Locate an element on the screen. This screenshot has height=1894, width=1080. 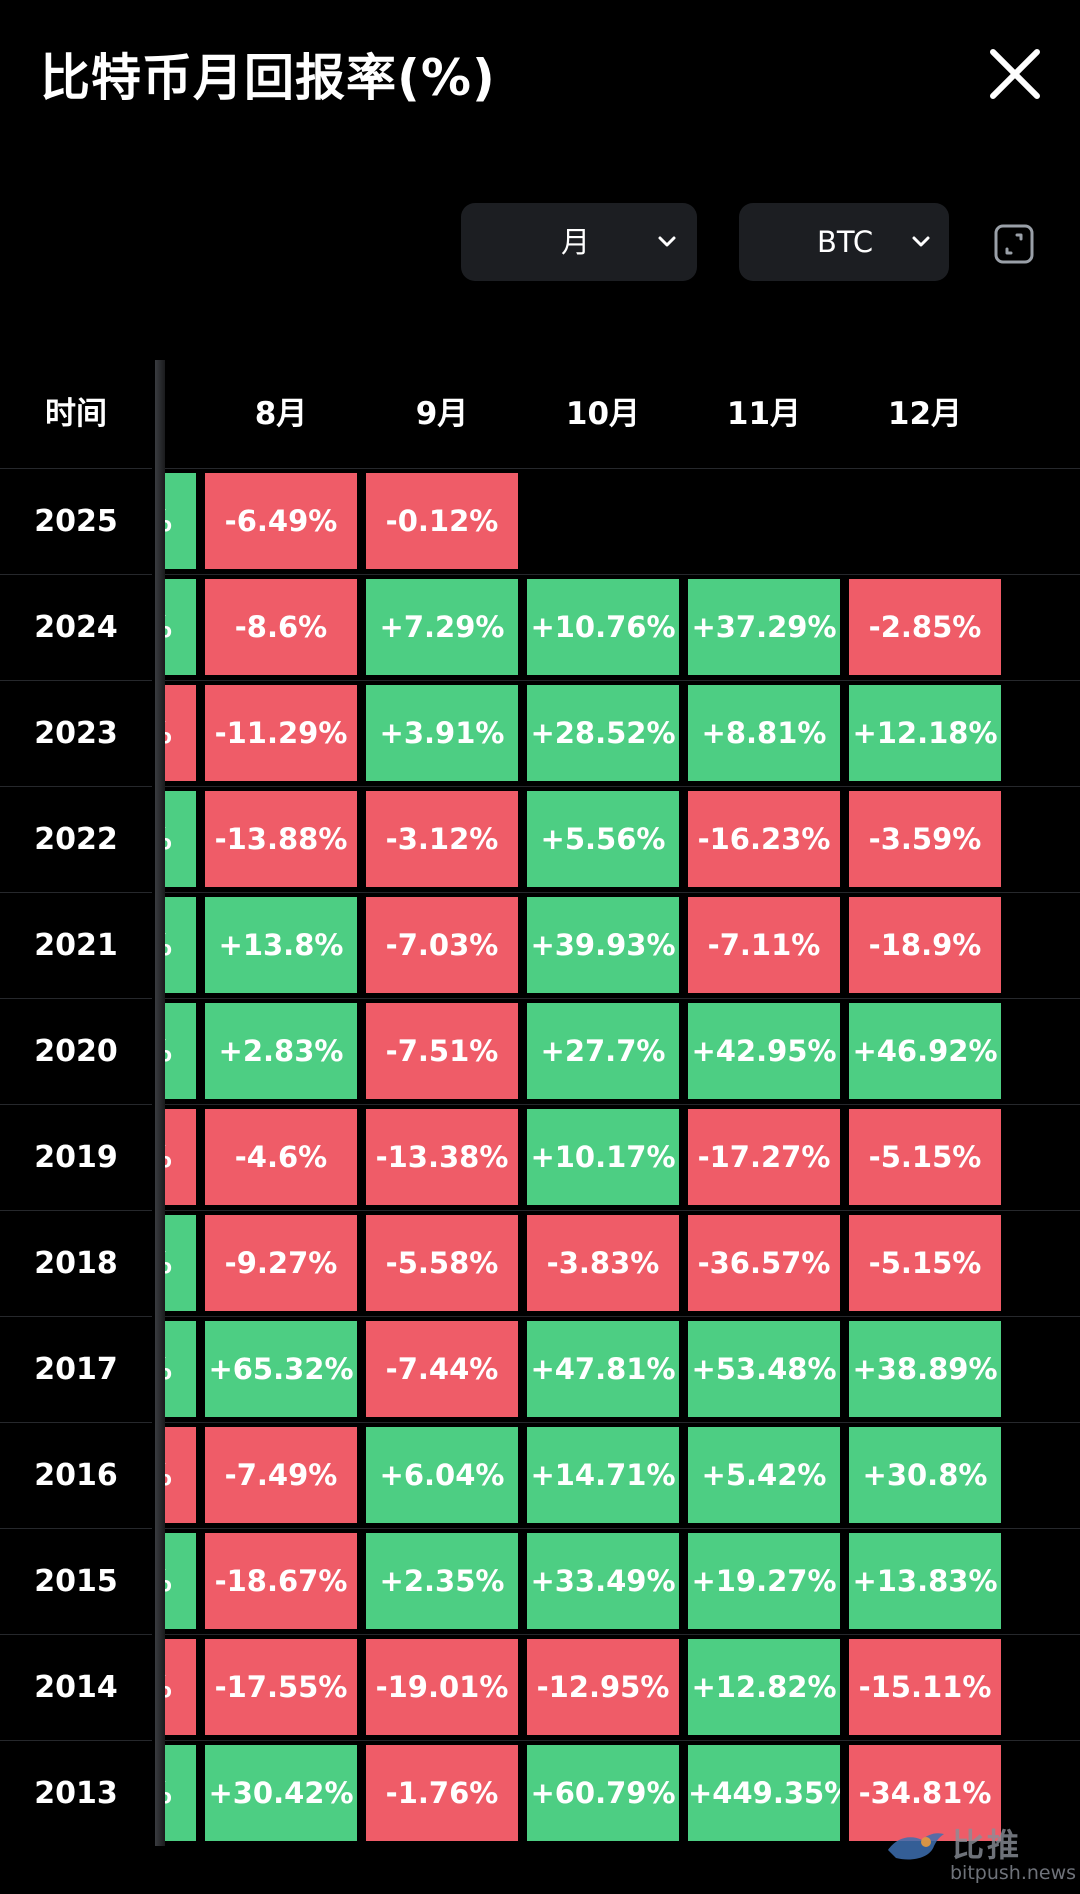
asset-select: BTC is located at coordinates (844, 242).